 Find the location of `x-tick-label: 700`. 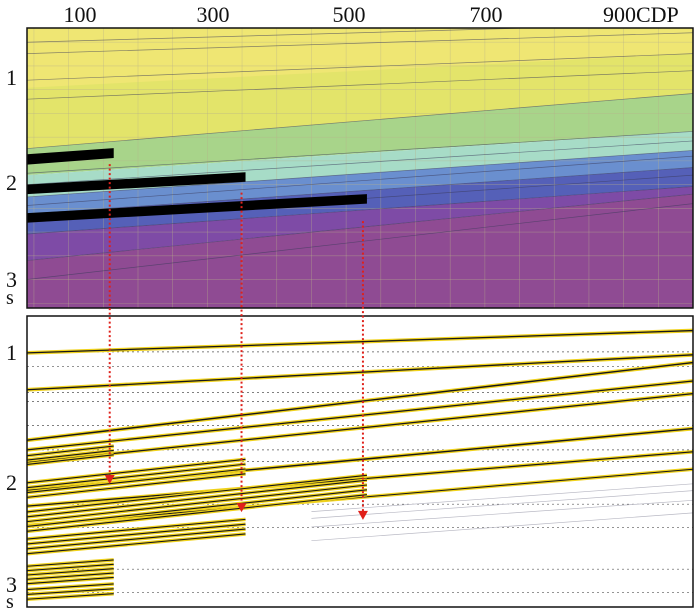

x-tick-label: 700 is located at coordinates (486, 14).